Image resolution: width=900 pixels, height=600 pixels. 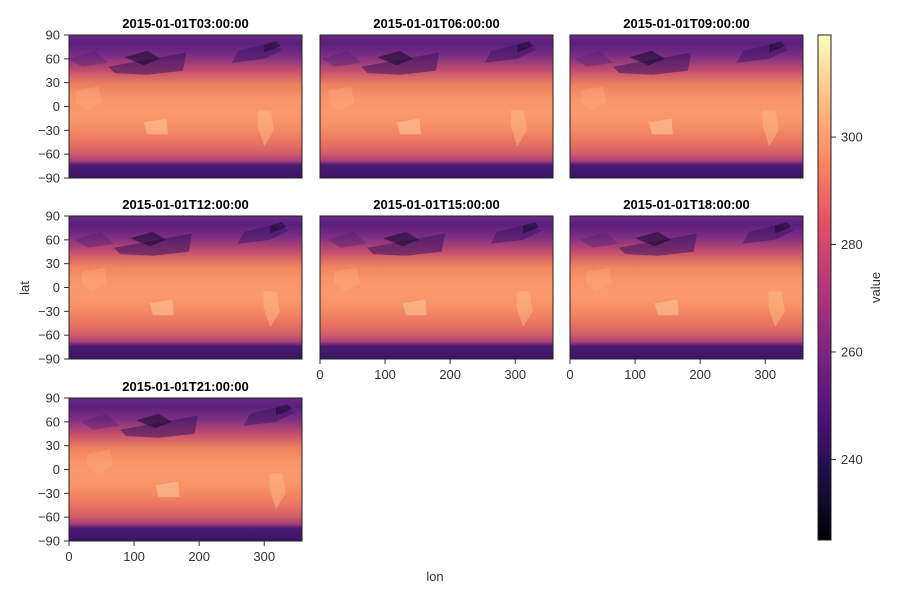 I want to click on panel-title: 2015-01-01T09:00:00, so click(x=686, y=23).